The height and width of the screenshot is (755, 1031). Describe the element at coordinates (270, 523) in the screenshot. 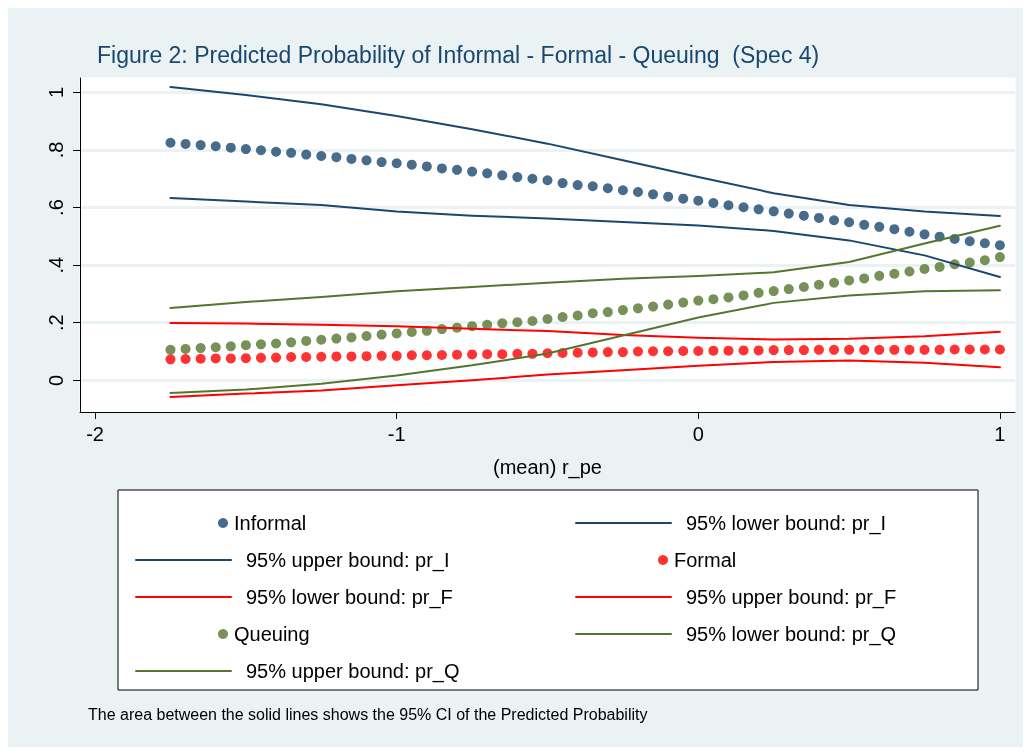

I see `legend-label: Informal` at that location.